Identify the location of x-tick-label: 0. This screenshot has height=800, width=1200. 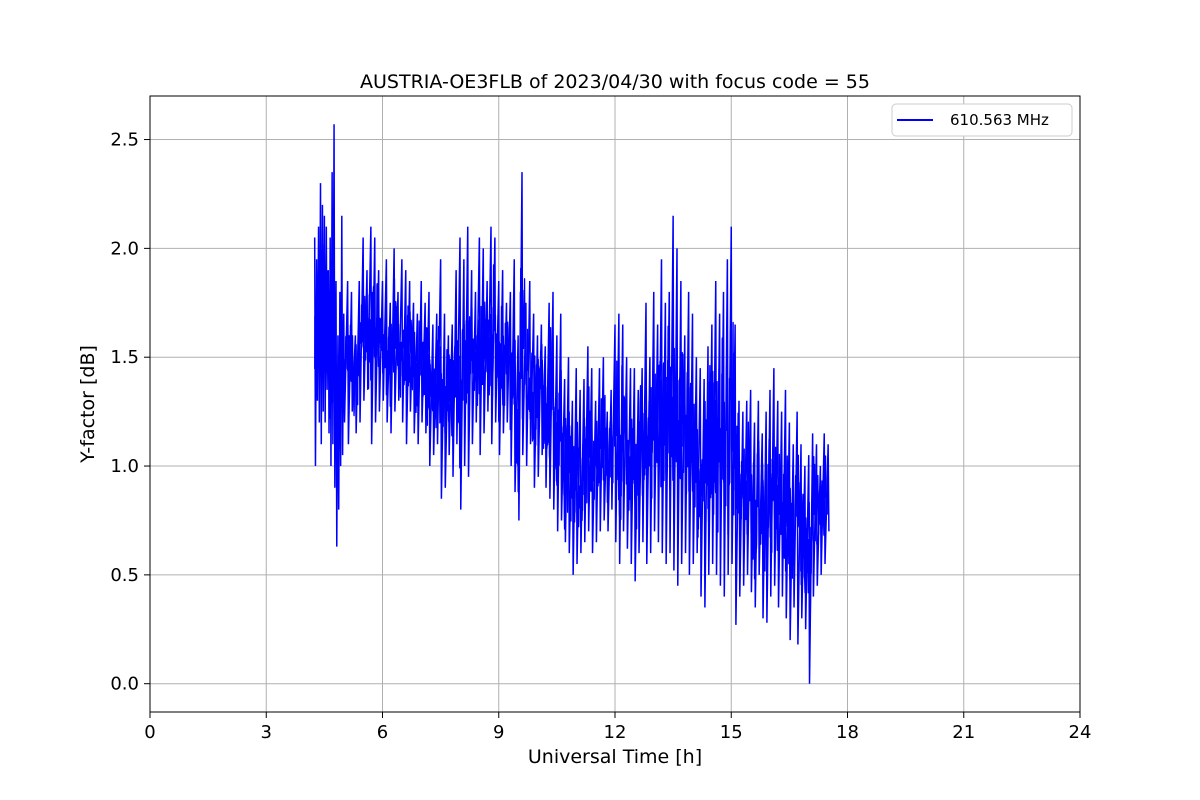
(149, 732).